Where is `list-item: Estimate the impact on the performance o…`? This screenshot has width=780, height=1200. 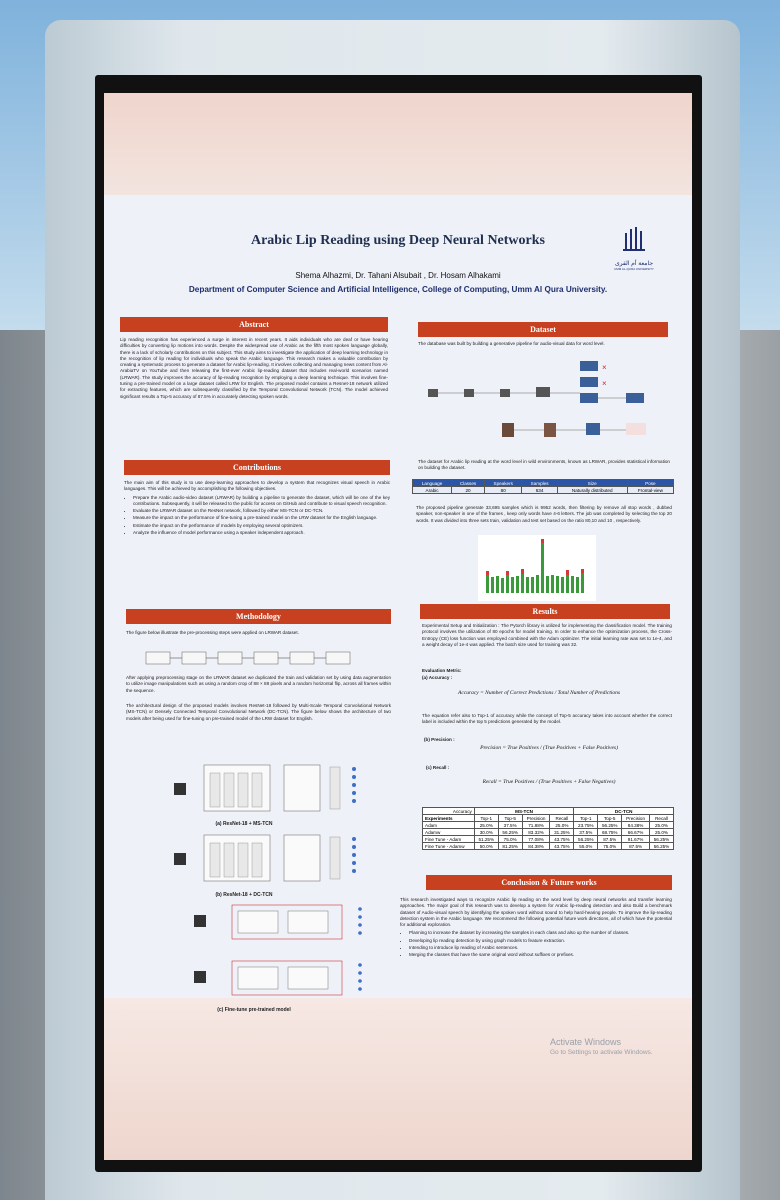
list-item: Estimate the impact on the performance o… is located at coordinates (261, 526).